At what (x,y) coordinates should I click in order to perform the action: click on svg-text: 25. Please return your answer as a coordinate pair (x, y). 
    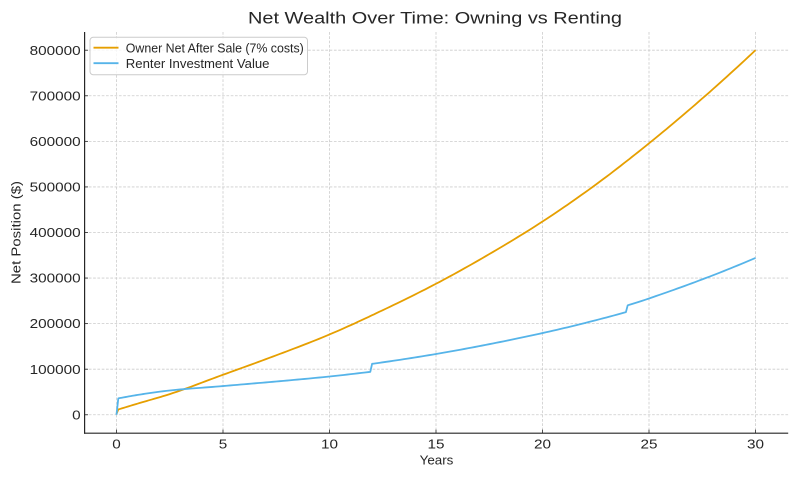
    Looking at the image, I should click on (649, 443).